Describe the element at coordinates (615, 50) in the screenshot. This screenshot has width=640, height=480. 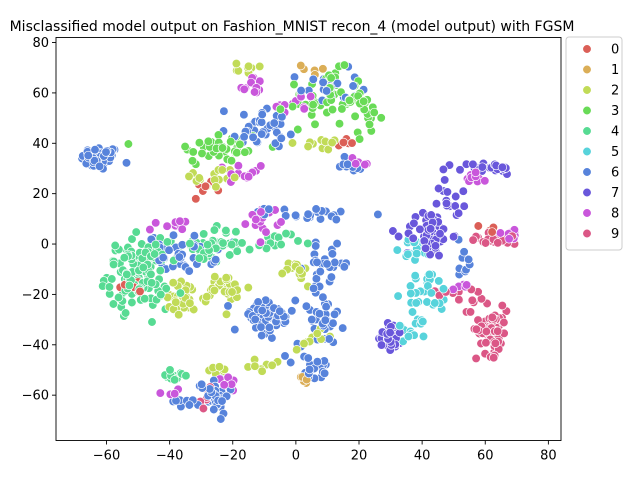
I see `legend-label: 0` at that location.